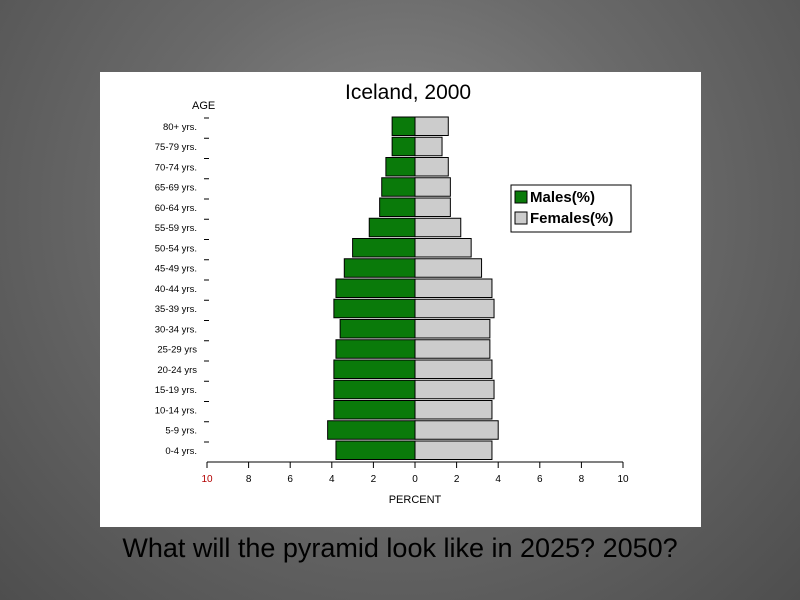  I want to click on chart-title: Iceland, 2000, so click(408, 92).